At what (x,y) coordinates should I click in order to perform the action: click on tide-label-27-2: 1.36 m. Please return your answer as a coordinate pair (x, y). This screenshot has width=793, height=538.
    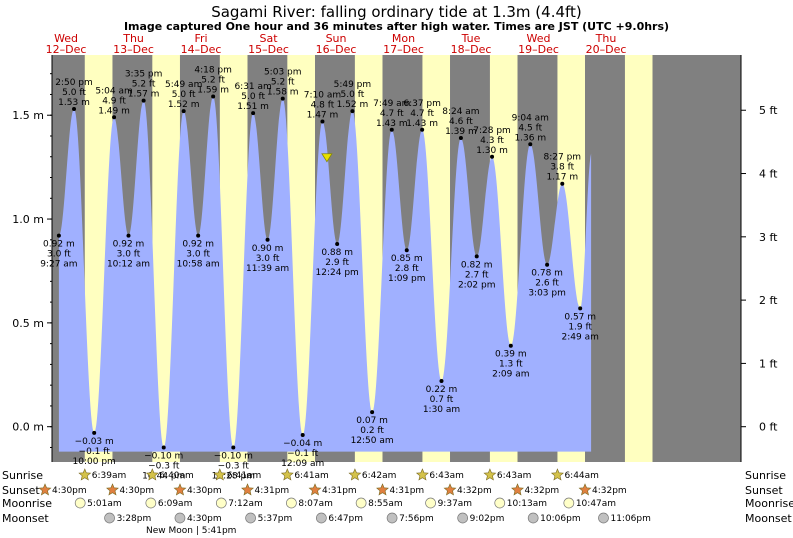
    Looking at the image, I should click on (530, 138).